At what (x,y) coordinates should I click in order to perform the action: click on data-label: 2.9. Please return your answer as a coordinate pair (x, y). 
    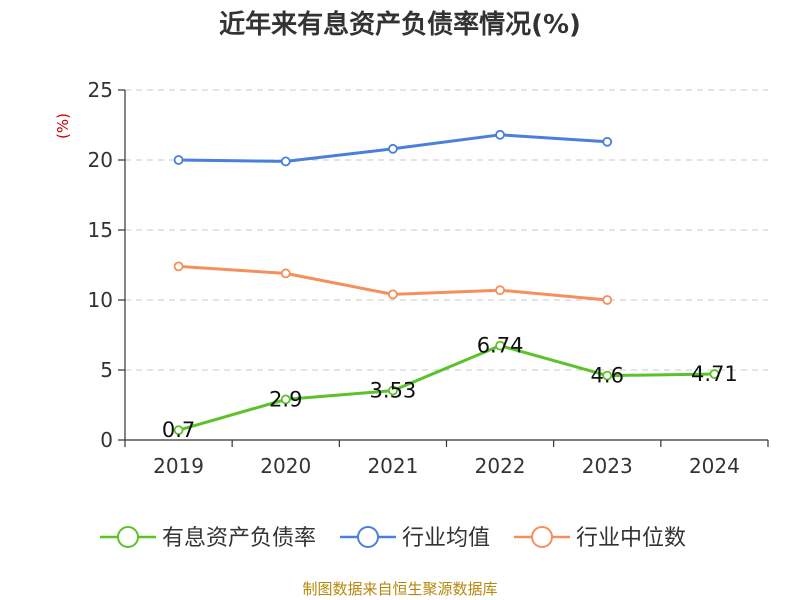
    Looking at the image, I should click on (285, 399).